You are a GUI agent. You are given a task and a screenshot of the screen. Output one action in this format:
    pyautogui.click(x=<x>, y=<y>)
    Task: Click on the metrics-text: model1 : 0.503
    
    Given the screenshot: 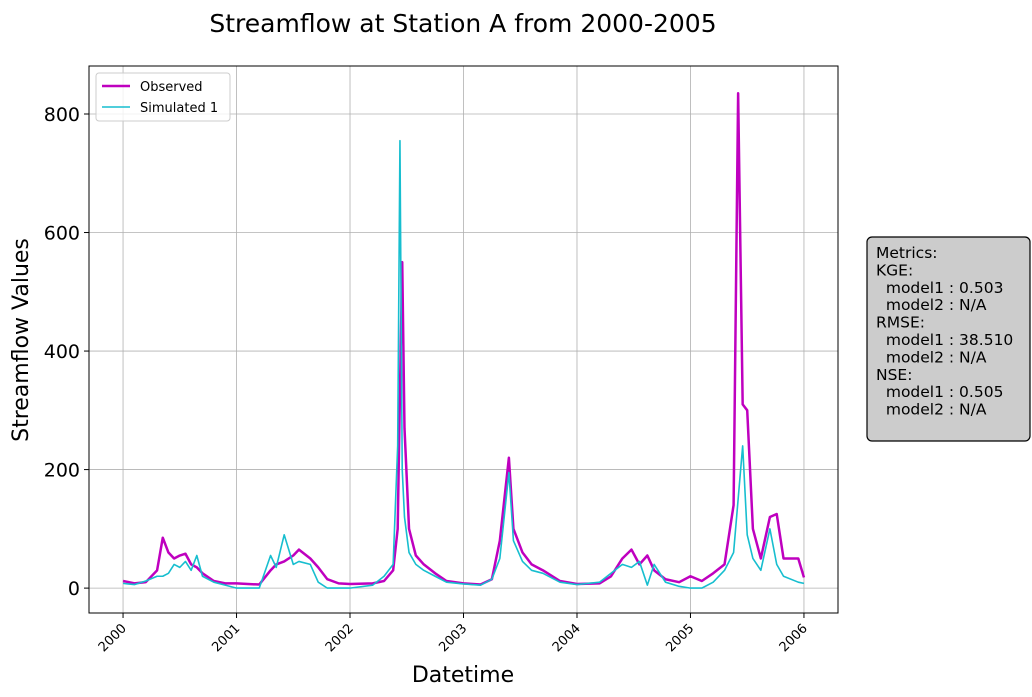 What is the action you would take?
    pyautogui.click(x=939, y=288)
    